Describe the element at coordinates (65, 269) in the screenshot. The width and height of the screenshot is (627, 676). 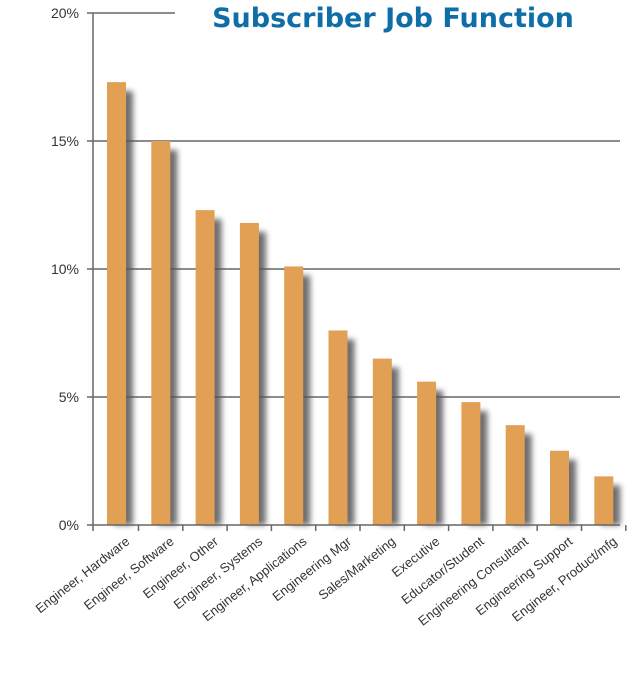
I see `y-tick-label: 10%` at that location.